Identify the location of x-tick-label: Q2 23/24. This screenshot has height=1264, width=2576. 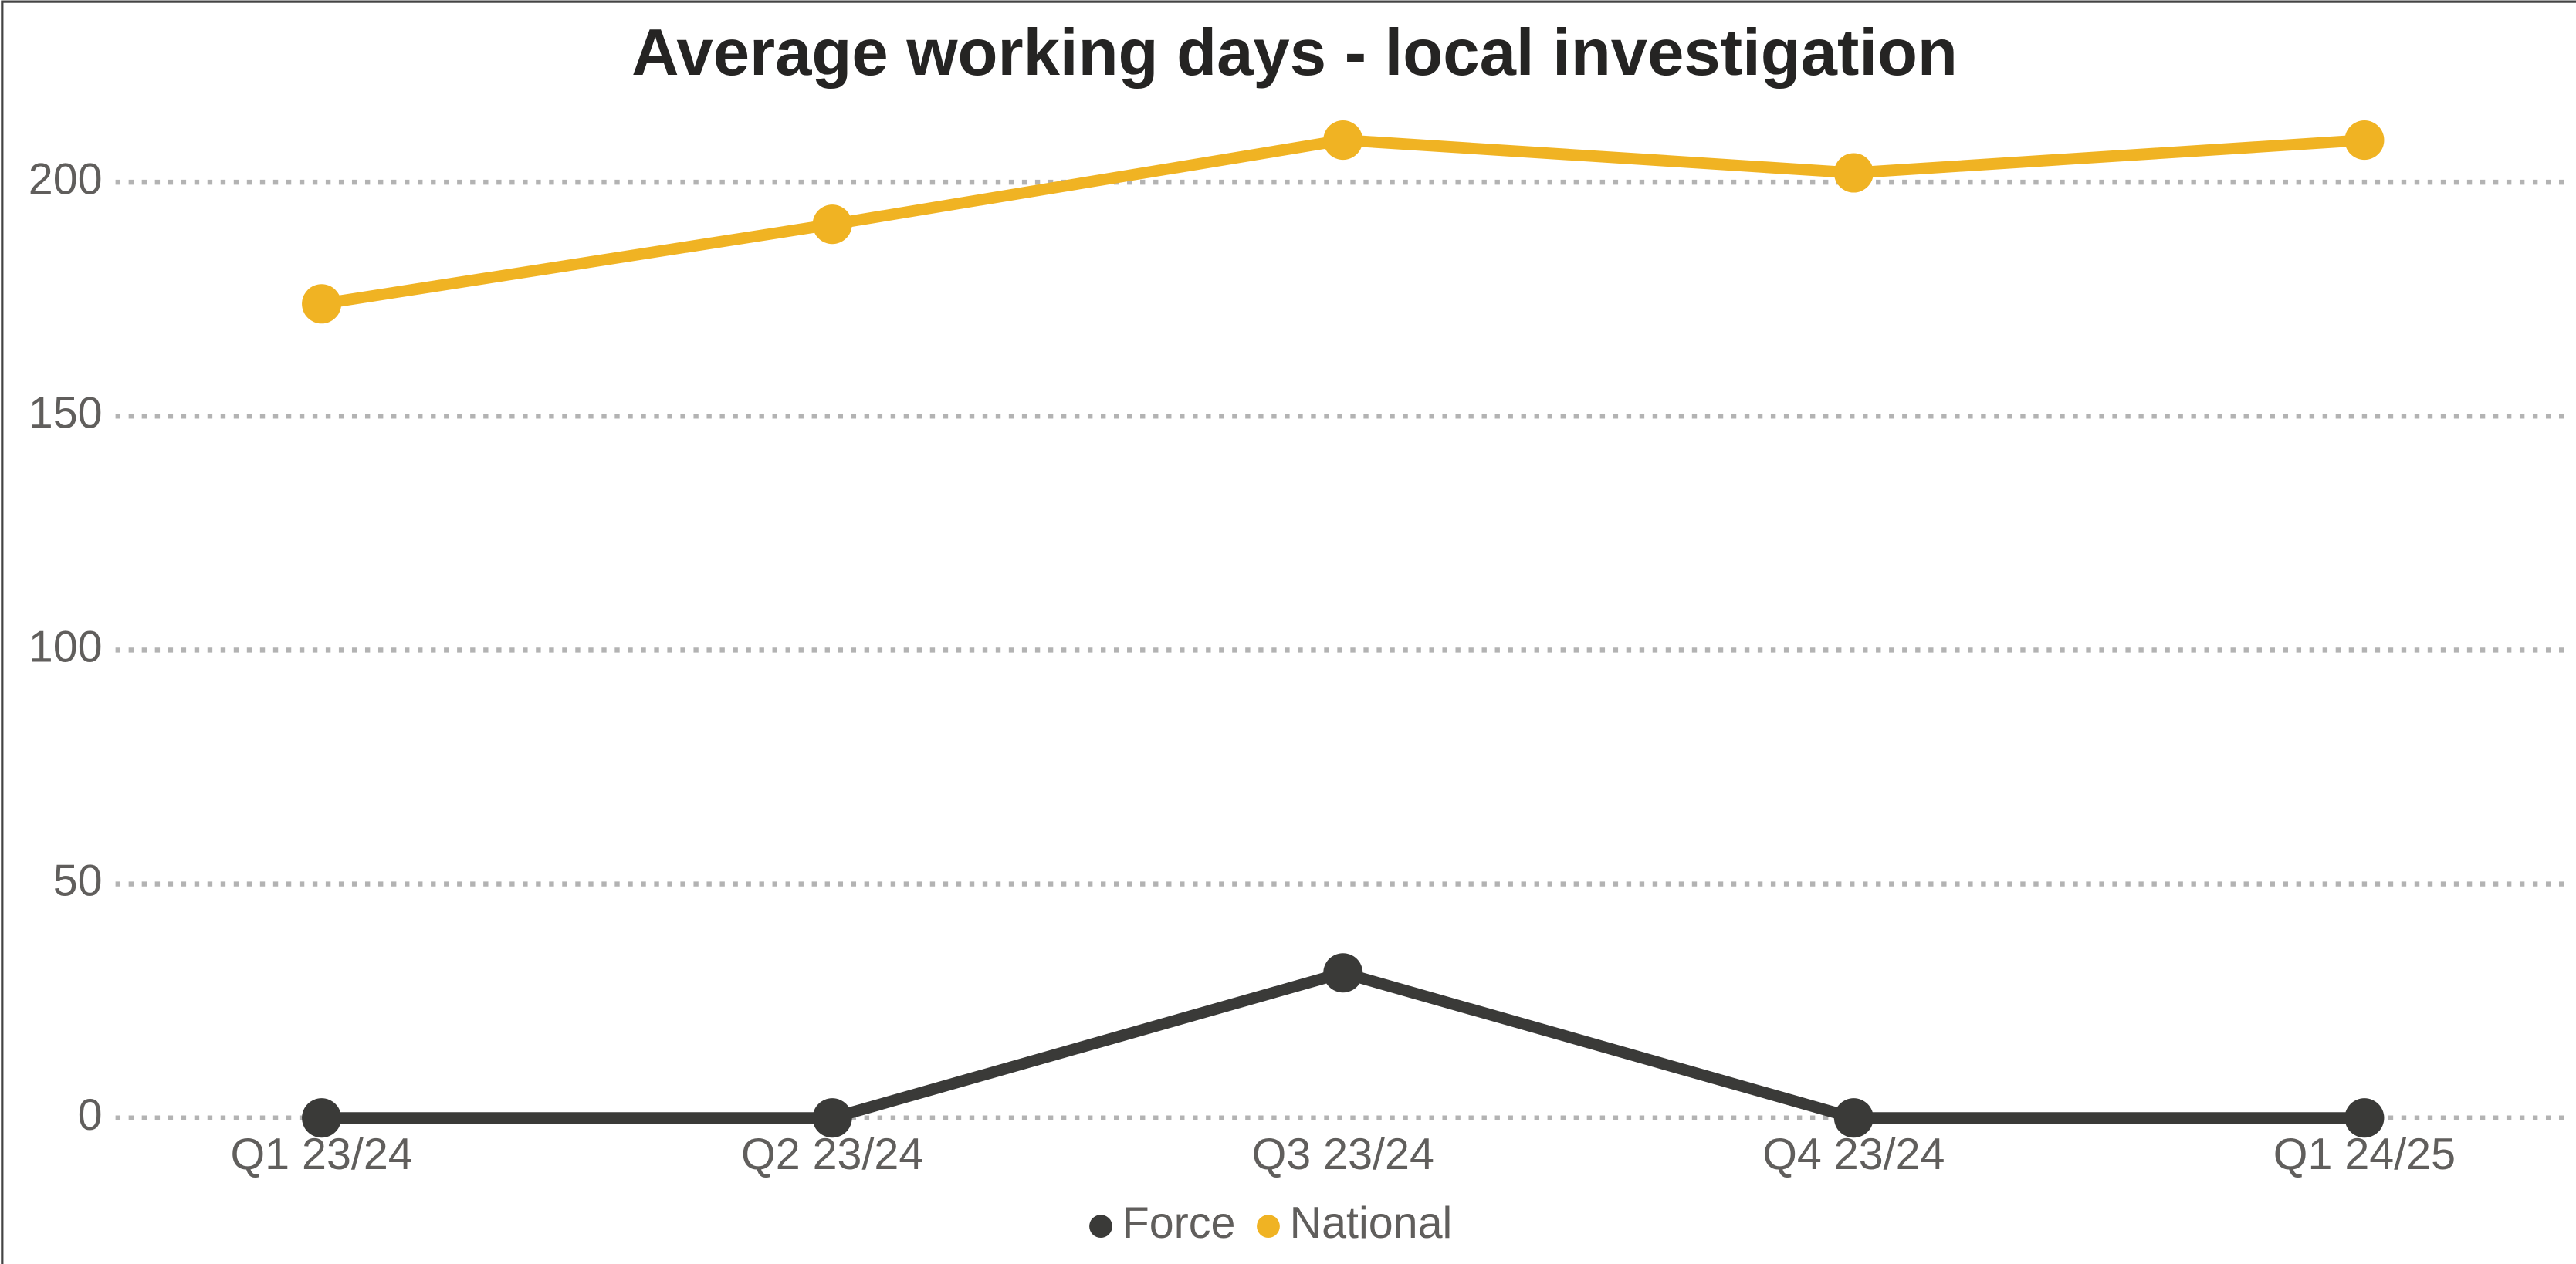
(832, 1154).